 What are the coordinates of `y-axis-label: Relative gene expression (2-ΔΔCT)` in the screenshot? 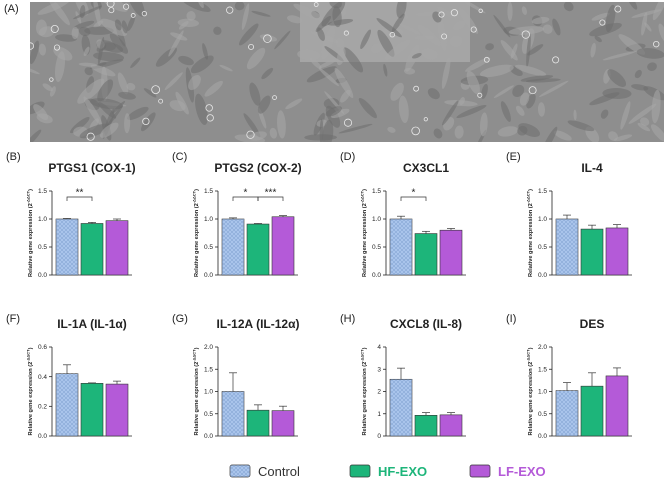 It's located at (30, 391).